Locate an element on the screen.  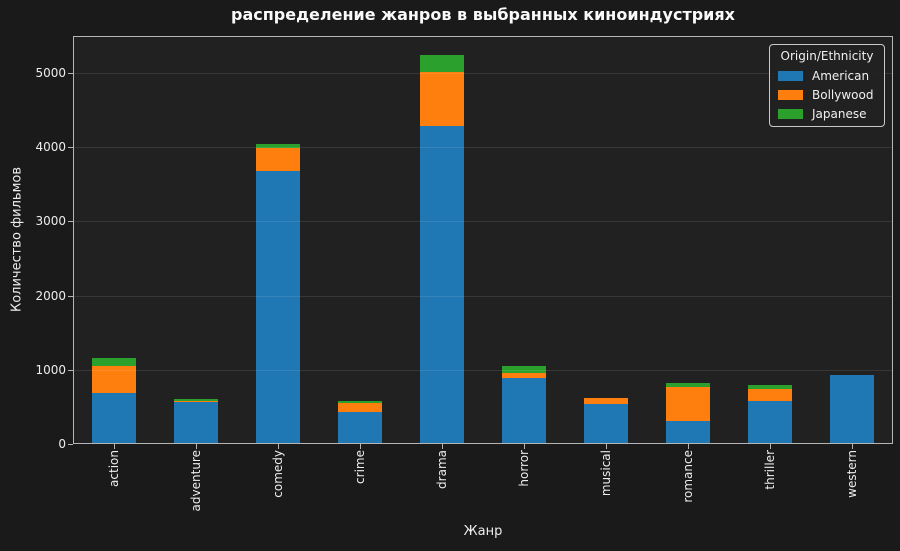
legend-label: Japanese is located at coordinates (839, 113).